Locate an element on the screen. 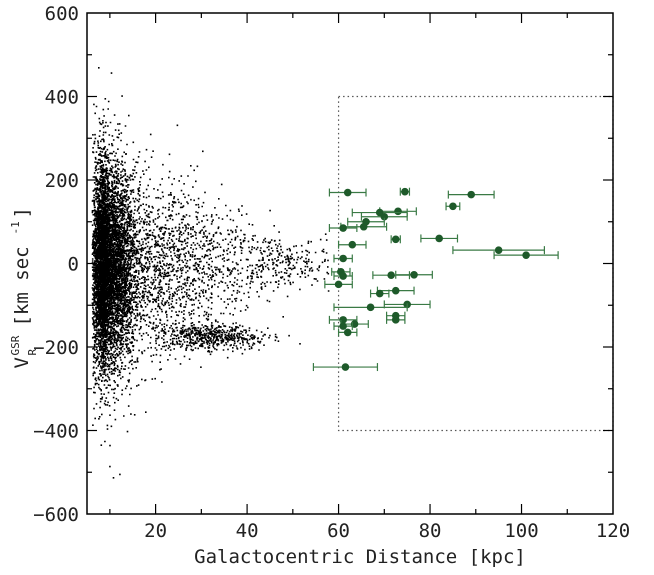  x-tick-label: 20 is located at coordinates (155, 531).